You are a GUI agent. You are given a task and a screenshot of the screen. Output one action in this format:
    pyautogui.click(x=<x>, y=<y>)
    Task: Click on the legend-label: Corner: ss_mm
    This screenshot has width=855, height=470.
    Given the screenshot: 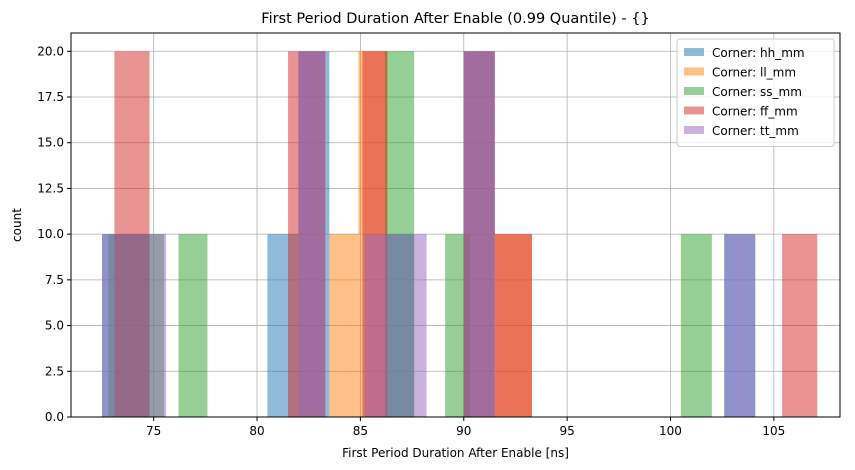 What is the action you would take?
    pyautogui.click(x=757, y=92)
    